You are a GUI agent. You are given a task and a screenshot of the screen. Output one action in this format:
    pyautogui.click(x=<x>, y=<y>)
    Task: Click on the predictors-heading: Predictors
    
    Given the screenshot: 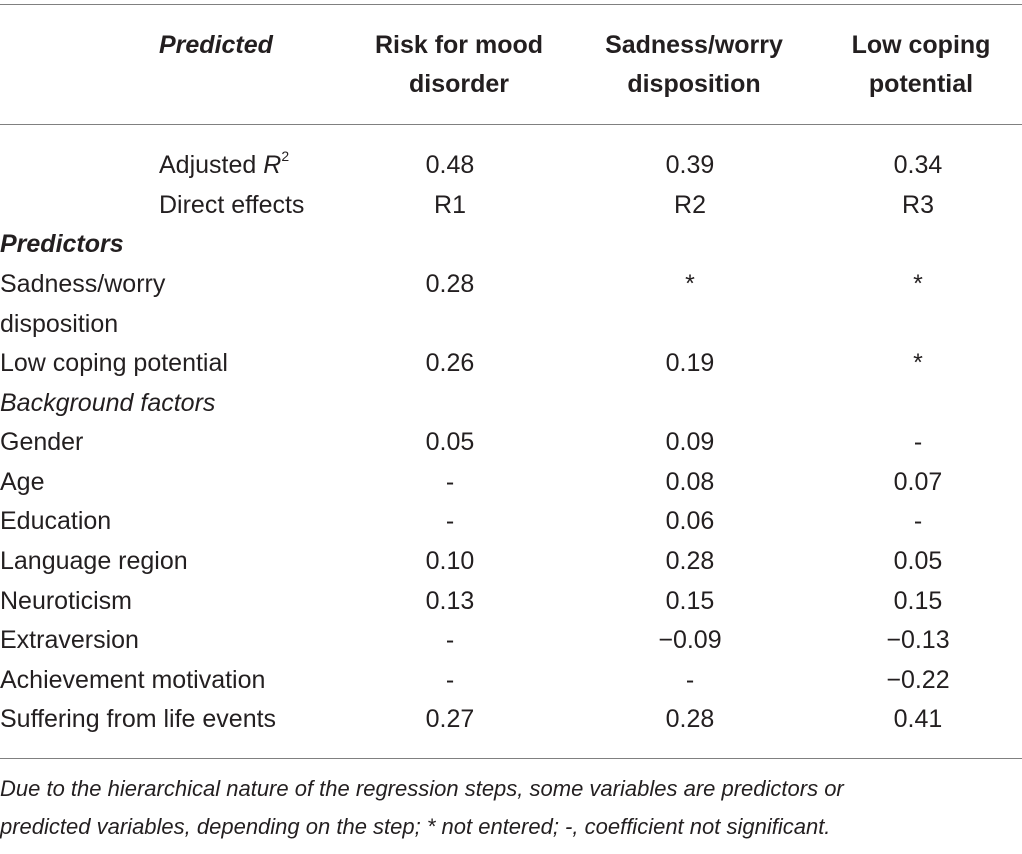 What is the action you would take?
    pyautogui.click(x=62, y=244)
    